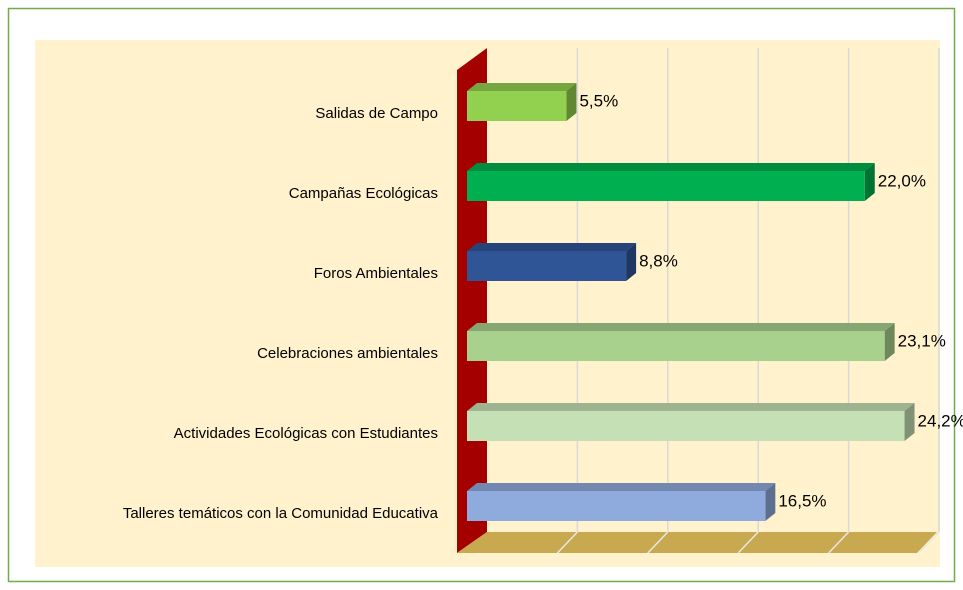  Describe the element at coordinates (802, 500) in the screenshot. I see `value-label: 16,5%` at that location.